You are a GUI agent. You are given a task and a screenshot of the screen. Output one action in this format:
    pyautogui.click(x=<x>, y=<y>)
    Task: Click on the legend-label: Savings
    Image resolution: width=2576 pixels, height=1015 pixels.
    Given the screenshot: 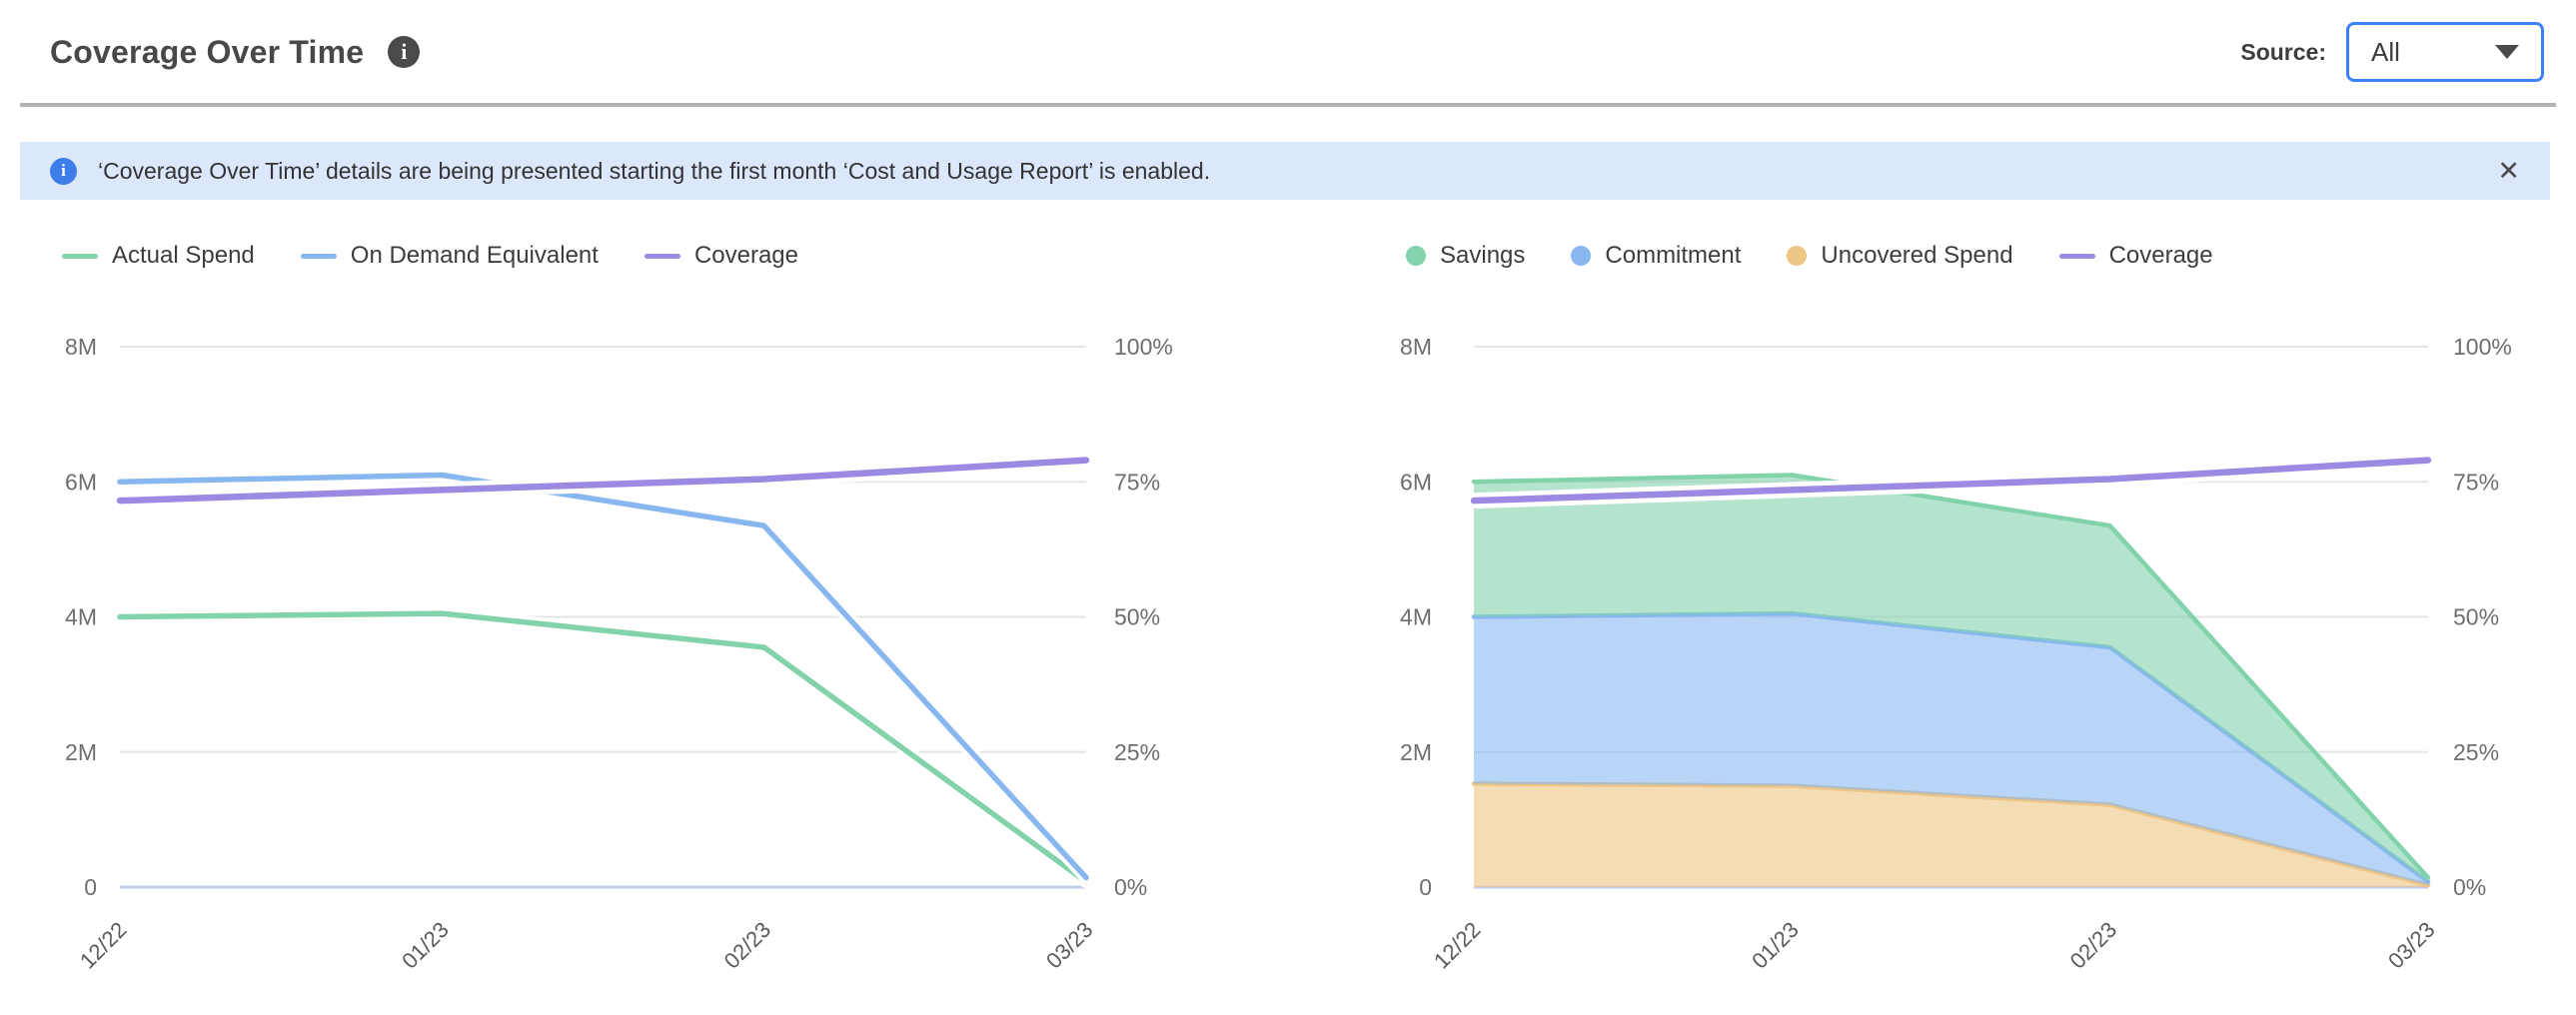 What is the action you would take?
    pyautogui.click(x=1483, y=256)
    